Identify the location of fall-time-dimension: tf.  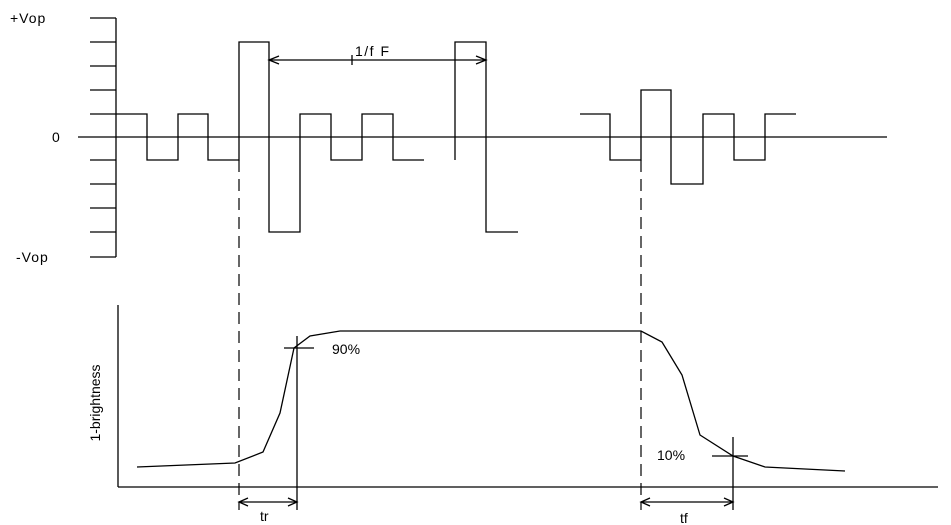
(687, 511).